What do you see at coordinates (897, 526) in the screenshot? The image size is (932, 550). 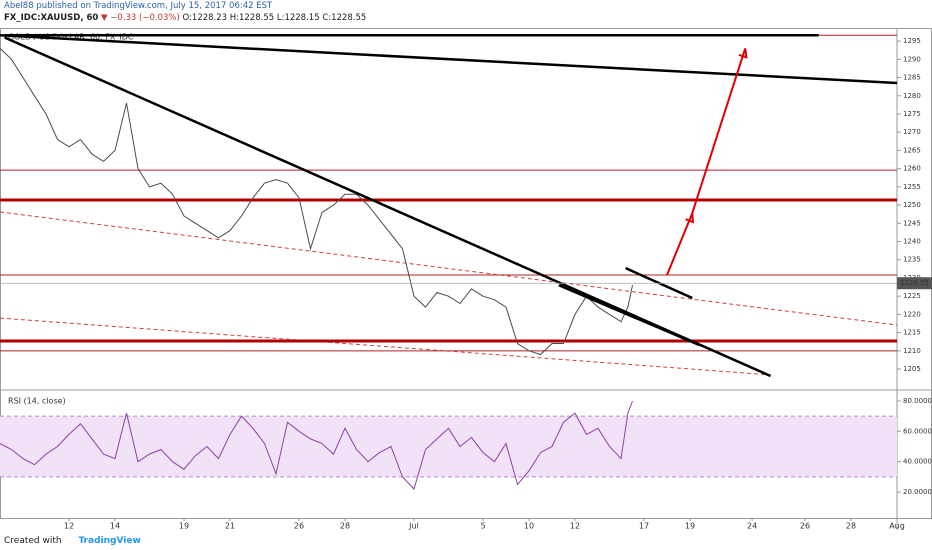 I see `x-tick-label: Aug` at bounding box center [897, 526].